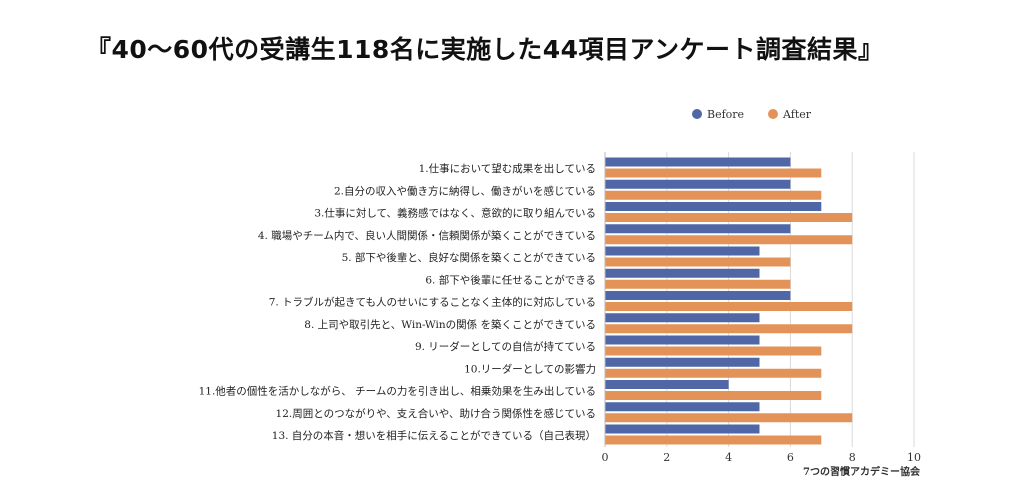  Describe the element at coordinates (427, 235) in the screenshot. I see `category-label: 4. 職場やチーム内で、良い人間関係・信頼関係が築くことができている` at that location.